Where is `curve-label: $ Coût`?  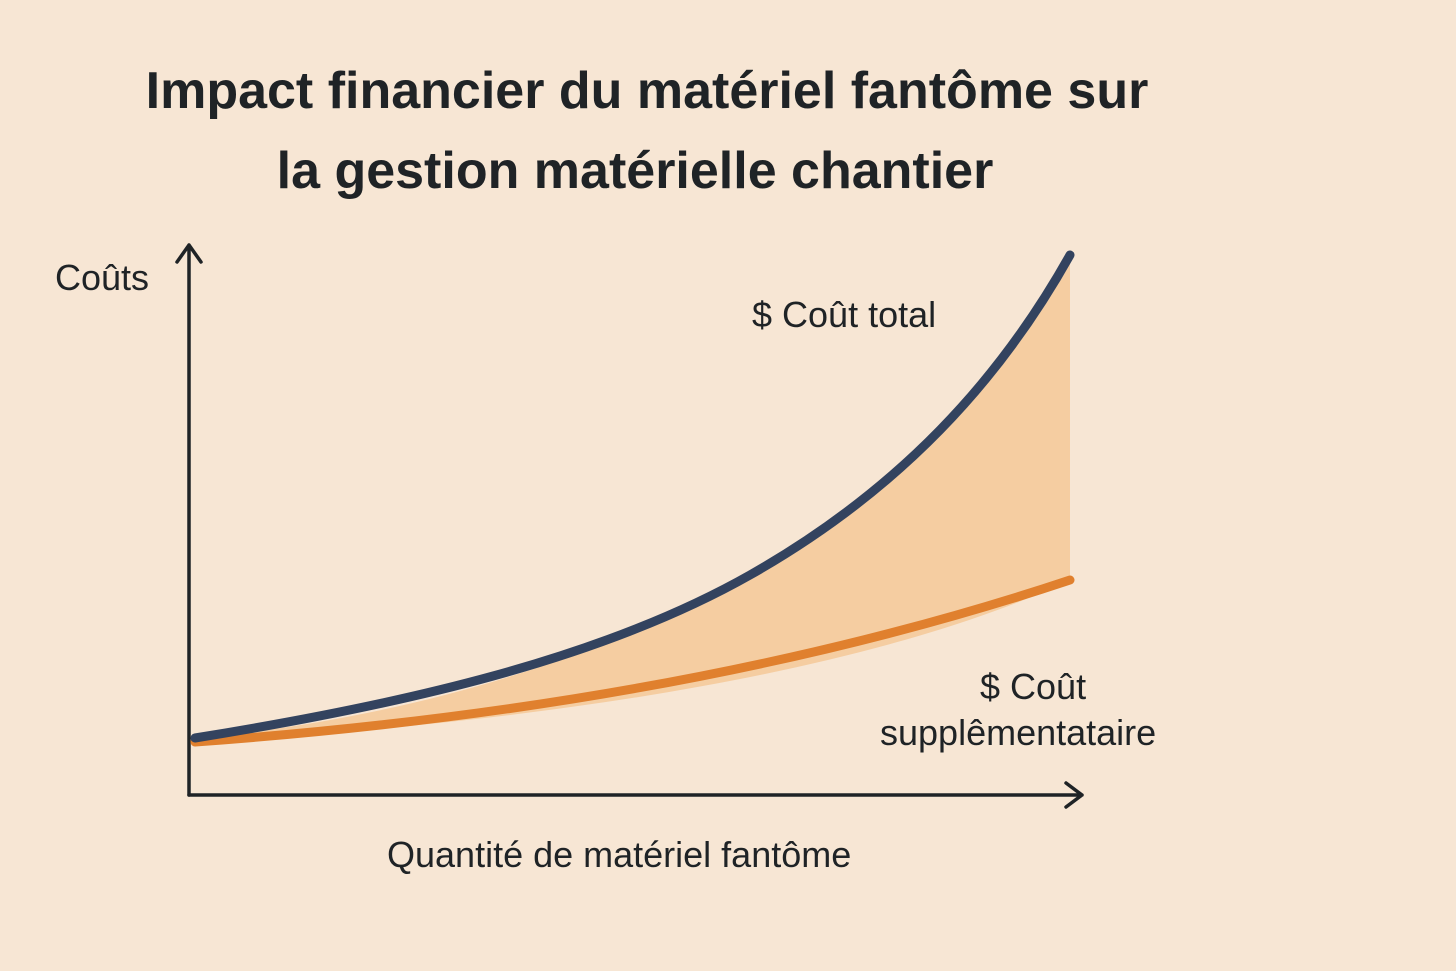 curve-label: $ Coût is located at coordinates (1033, 686).